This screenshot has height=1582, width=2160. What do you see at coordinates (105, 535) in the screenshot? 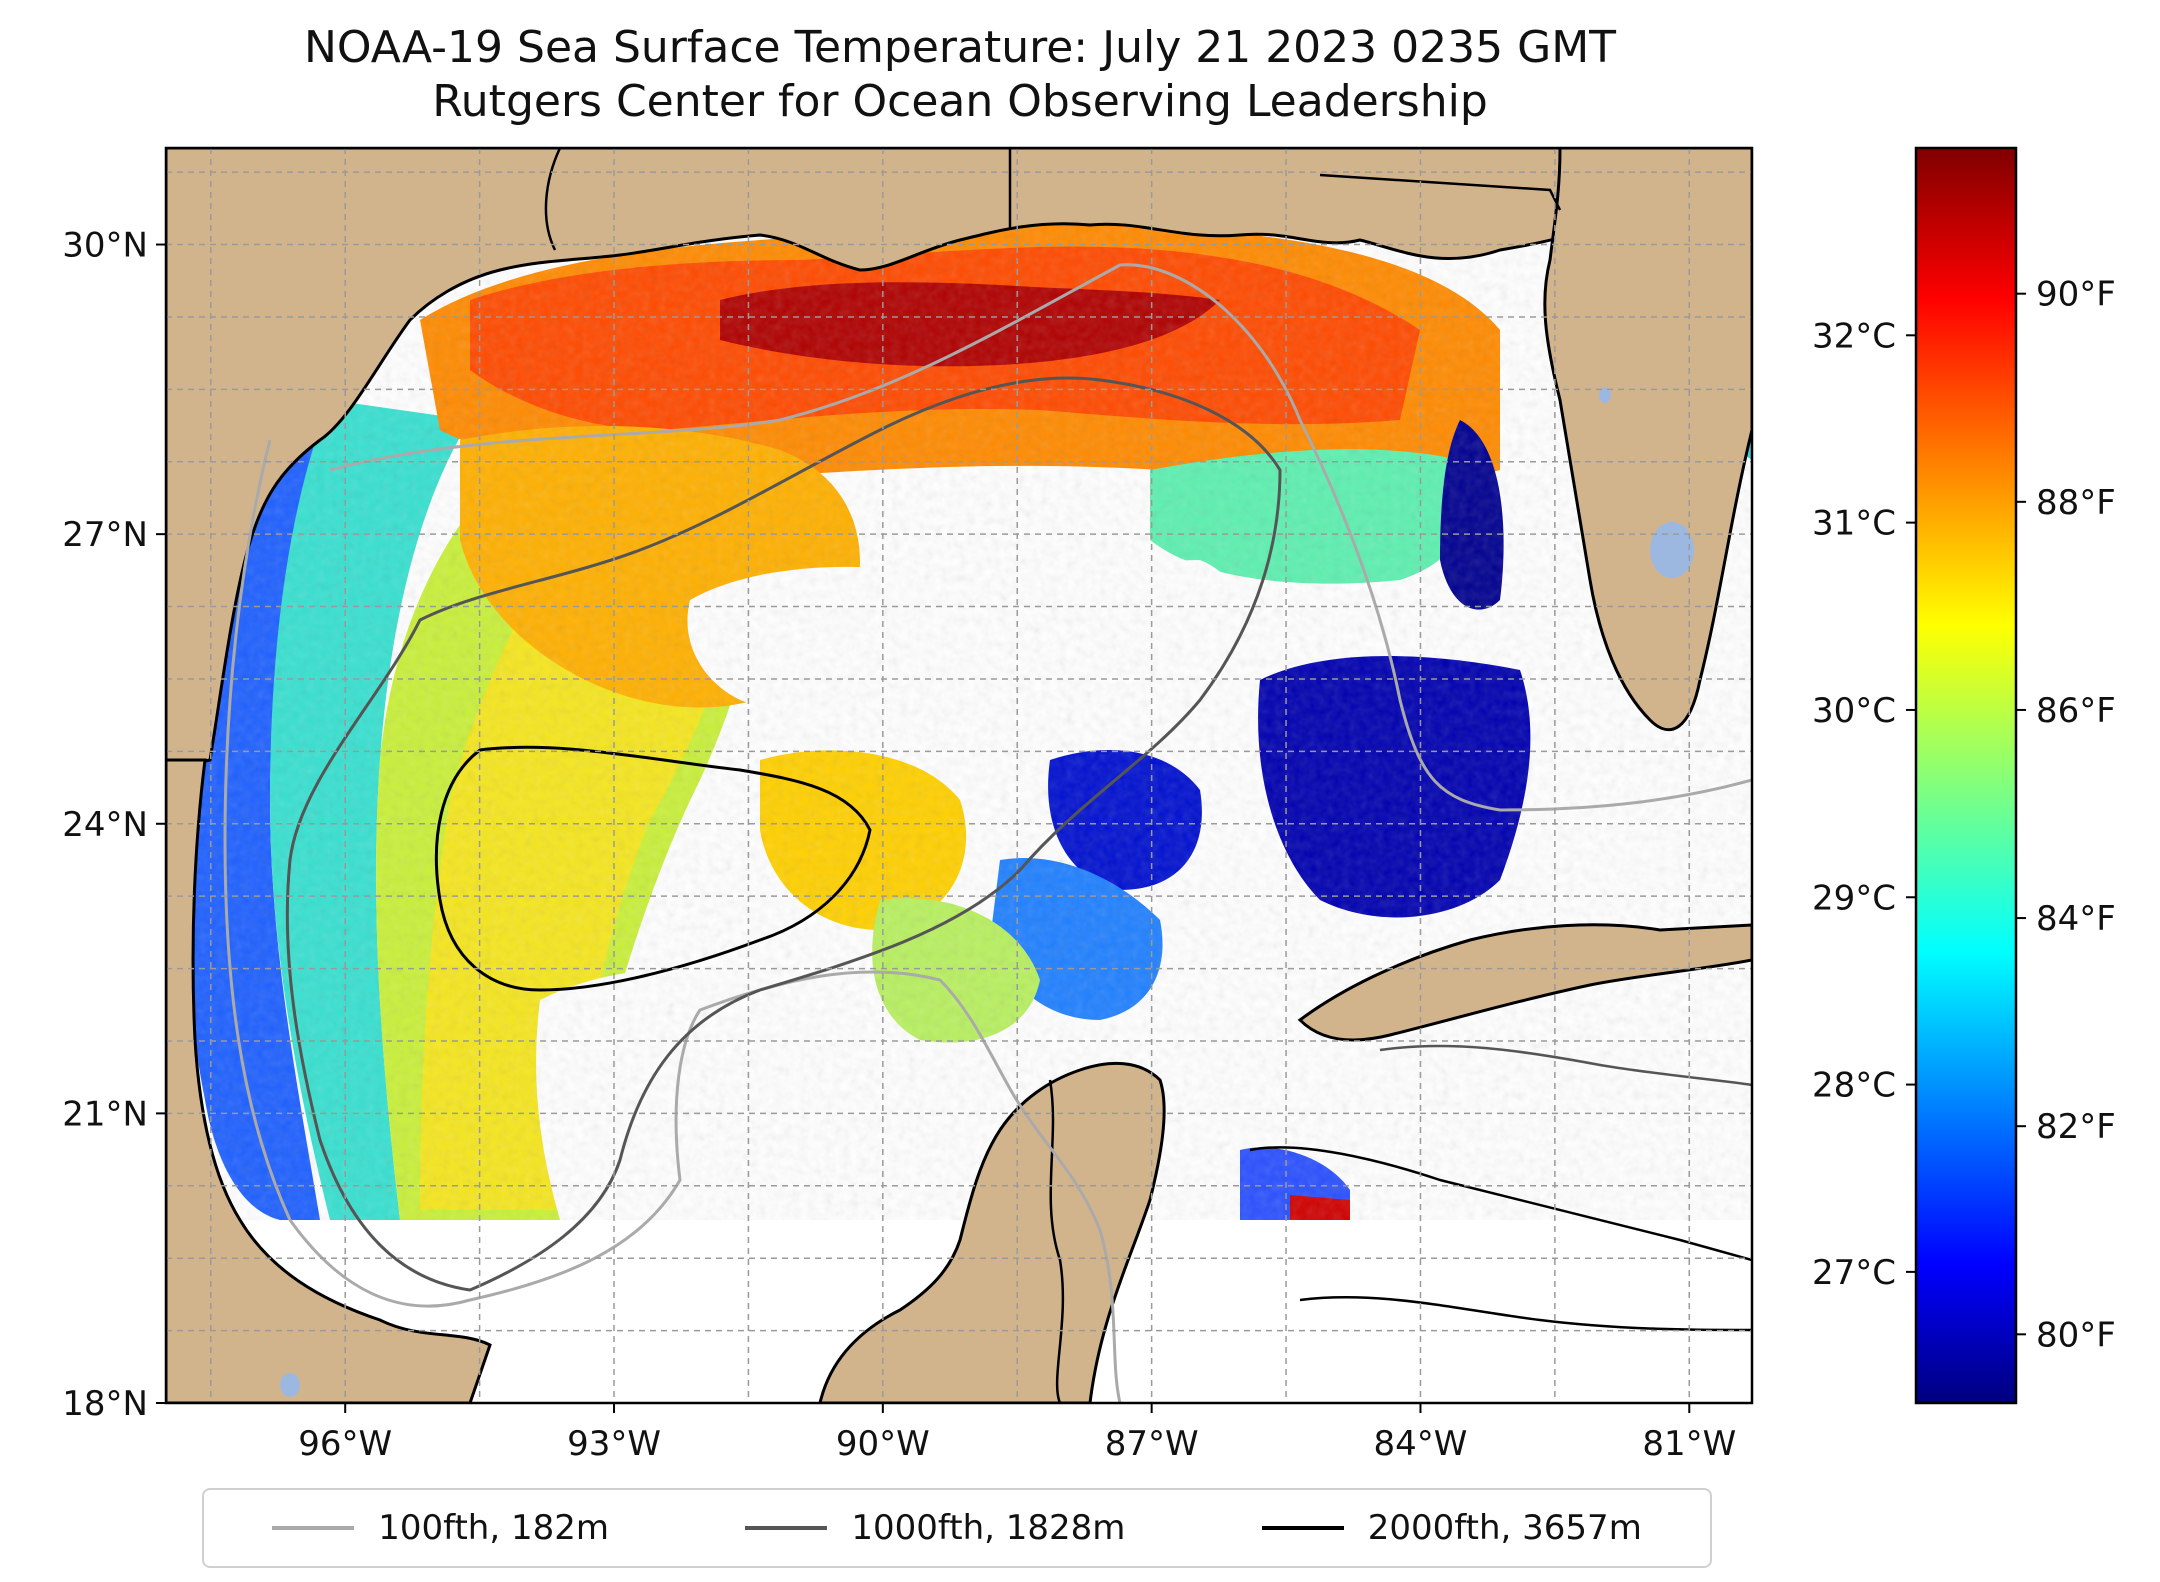
I see `lat-tick-label: 27°N` at bounding box center [105, 535].